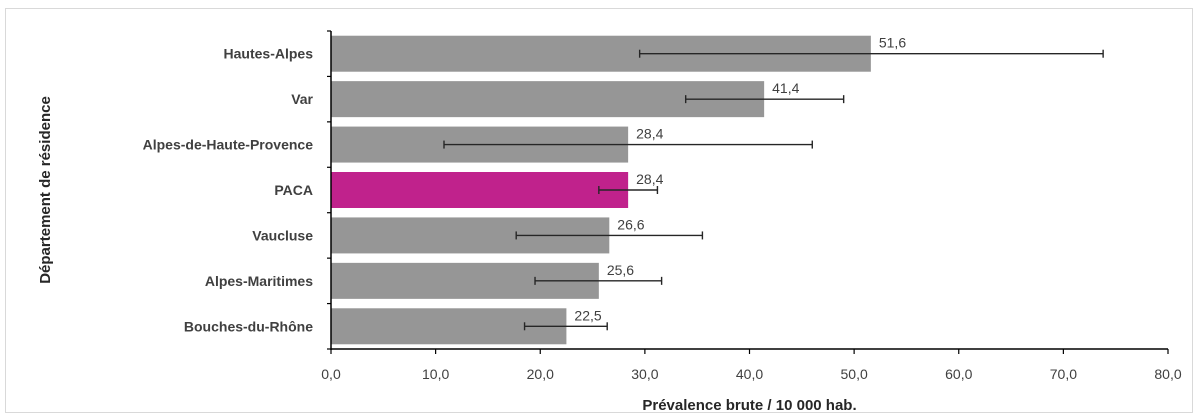  What do you see at coordinates (302, 99) in the screenshot?
I see `category-label-var: Var` at bounding box center [302, 99].